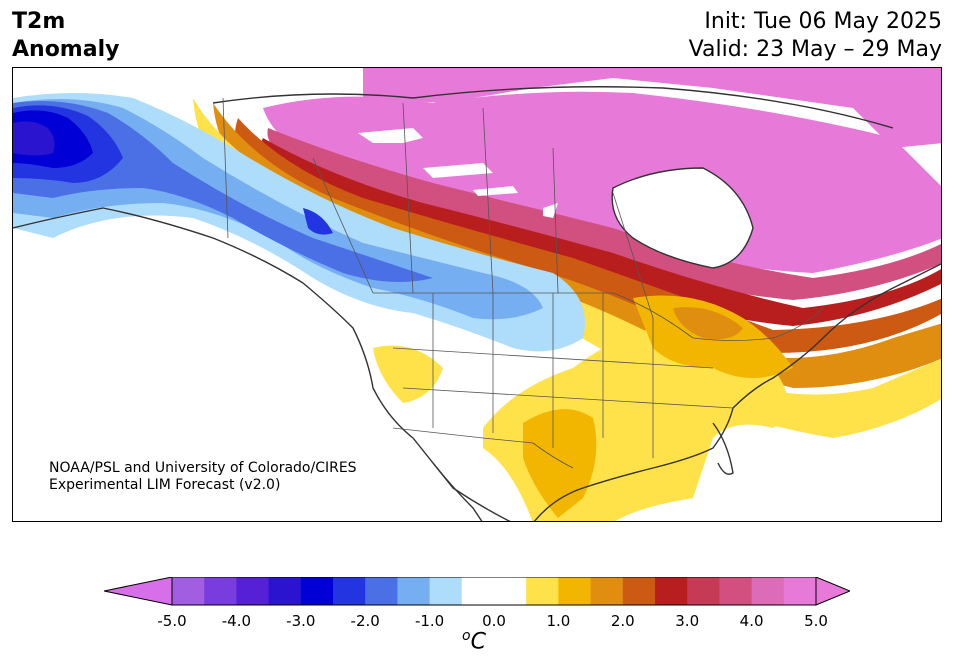  Describe the element at coordinates (832, 591) in the screenshot. I see `colorbar-extend-high` at that location.